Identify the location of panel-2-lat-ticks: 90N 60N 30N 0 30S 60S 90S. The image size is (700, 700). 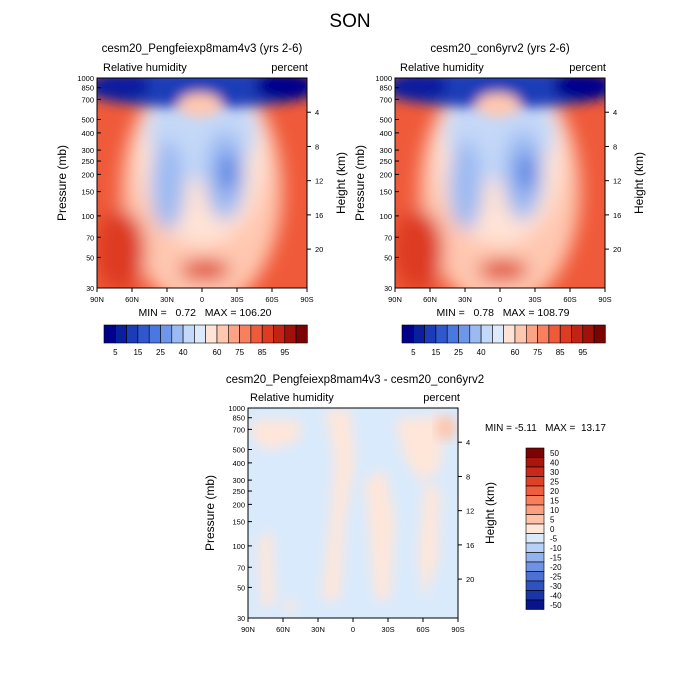
(500, 296).